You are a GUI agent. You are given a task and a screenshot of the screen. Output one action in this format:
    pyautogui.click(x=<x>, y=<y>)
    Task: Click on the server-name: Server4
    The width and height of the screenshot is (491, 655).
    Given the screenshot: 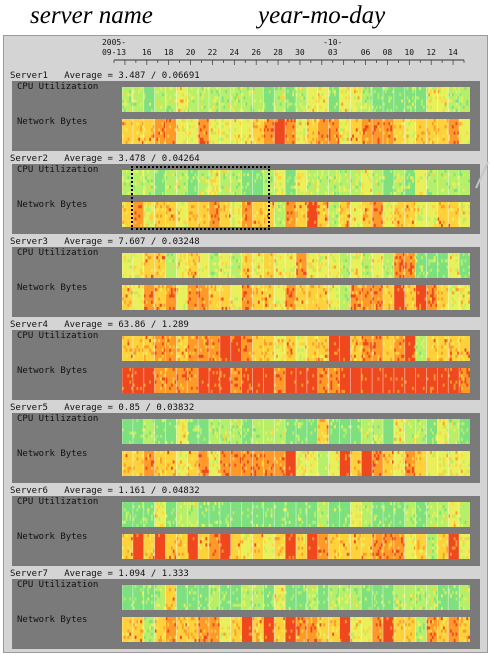 What is the action you would take?
    pyautogui.click(x=29, y=325)
    